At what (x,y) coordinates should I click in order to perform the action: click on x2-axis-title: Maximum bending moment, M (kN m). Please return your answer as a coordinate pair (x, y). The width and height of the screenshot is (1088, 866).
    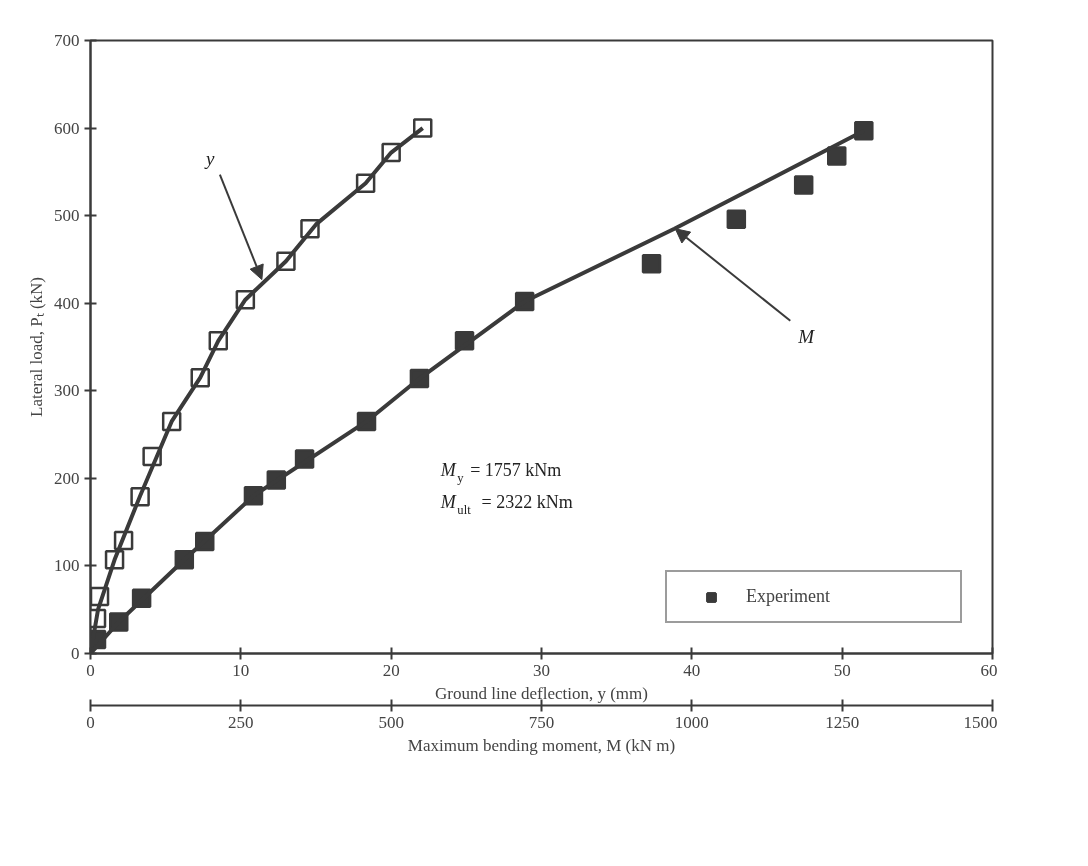
    Looking at the image, I should click on (541, 745).